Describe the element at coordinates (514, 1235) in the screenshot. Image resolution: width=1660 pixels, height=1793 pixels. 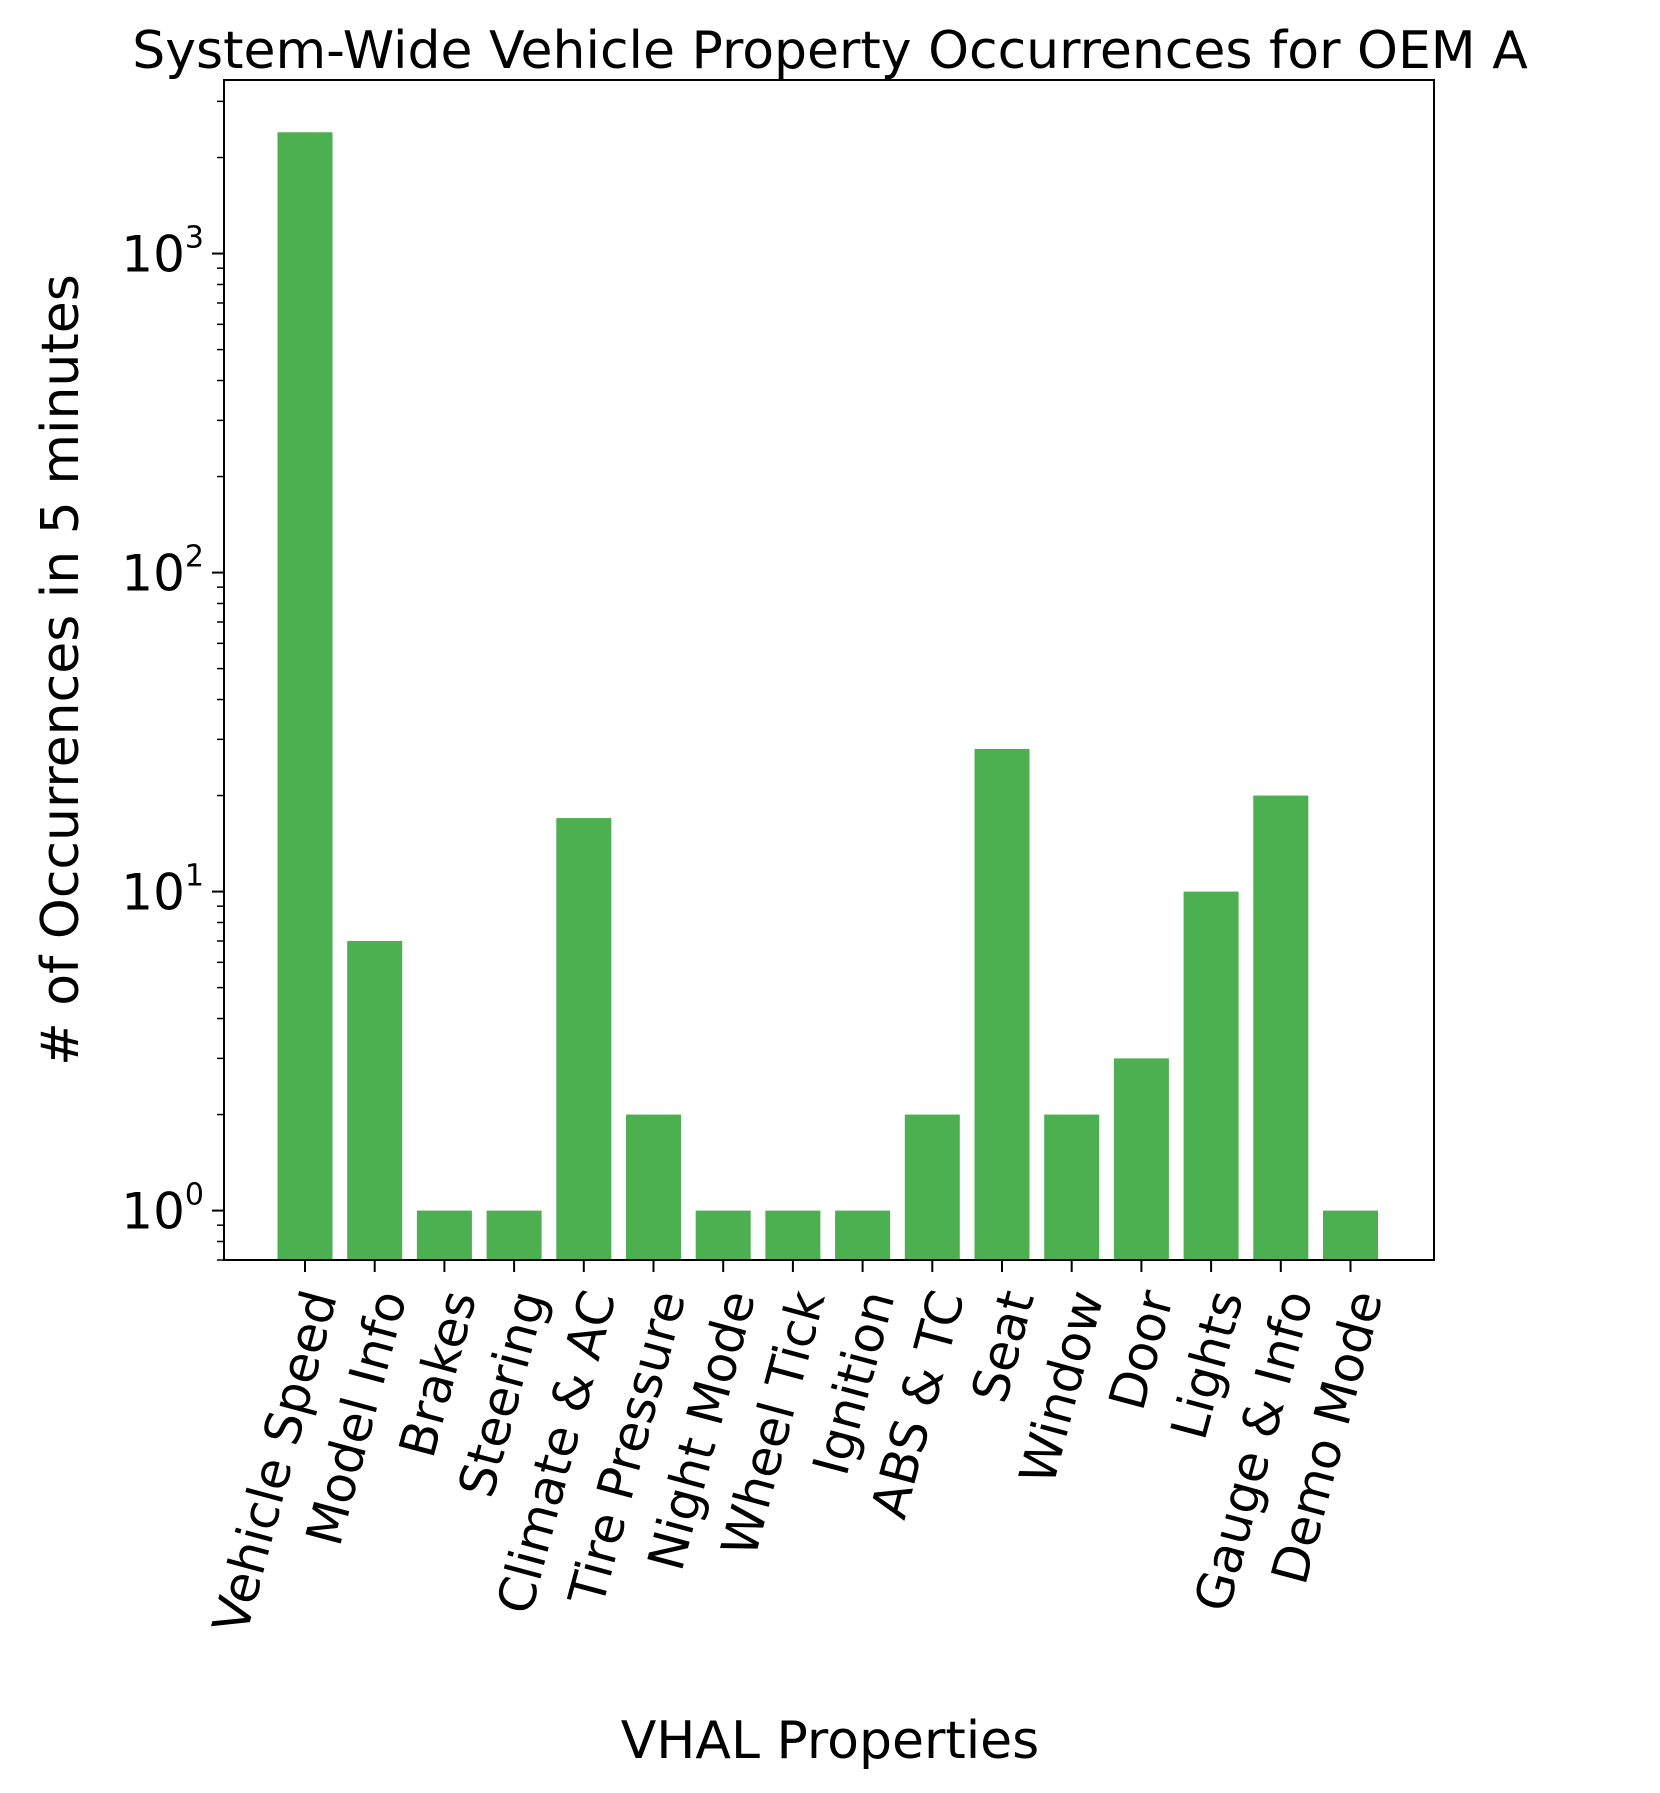
I see `bar-steering` at that location.